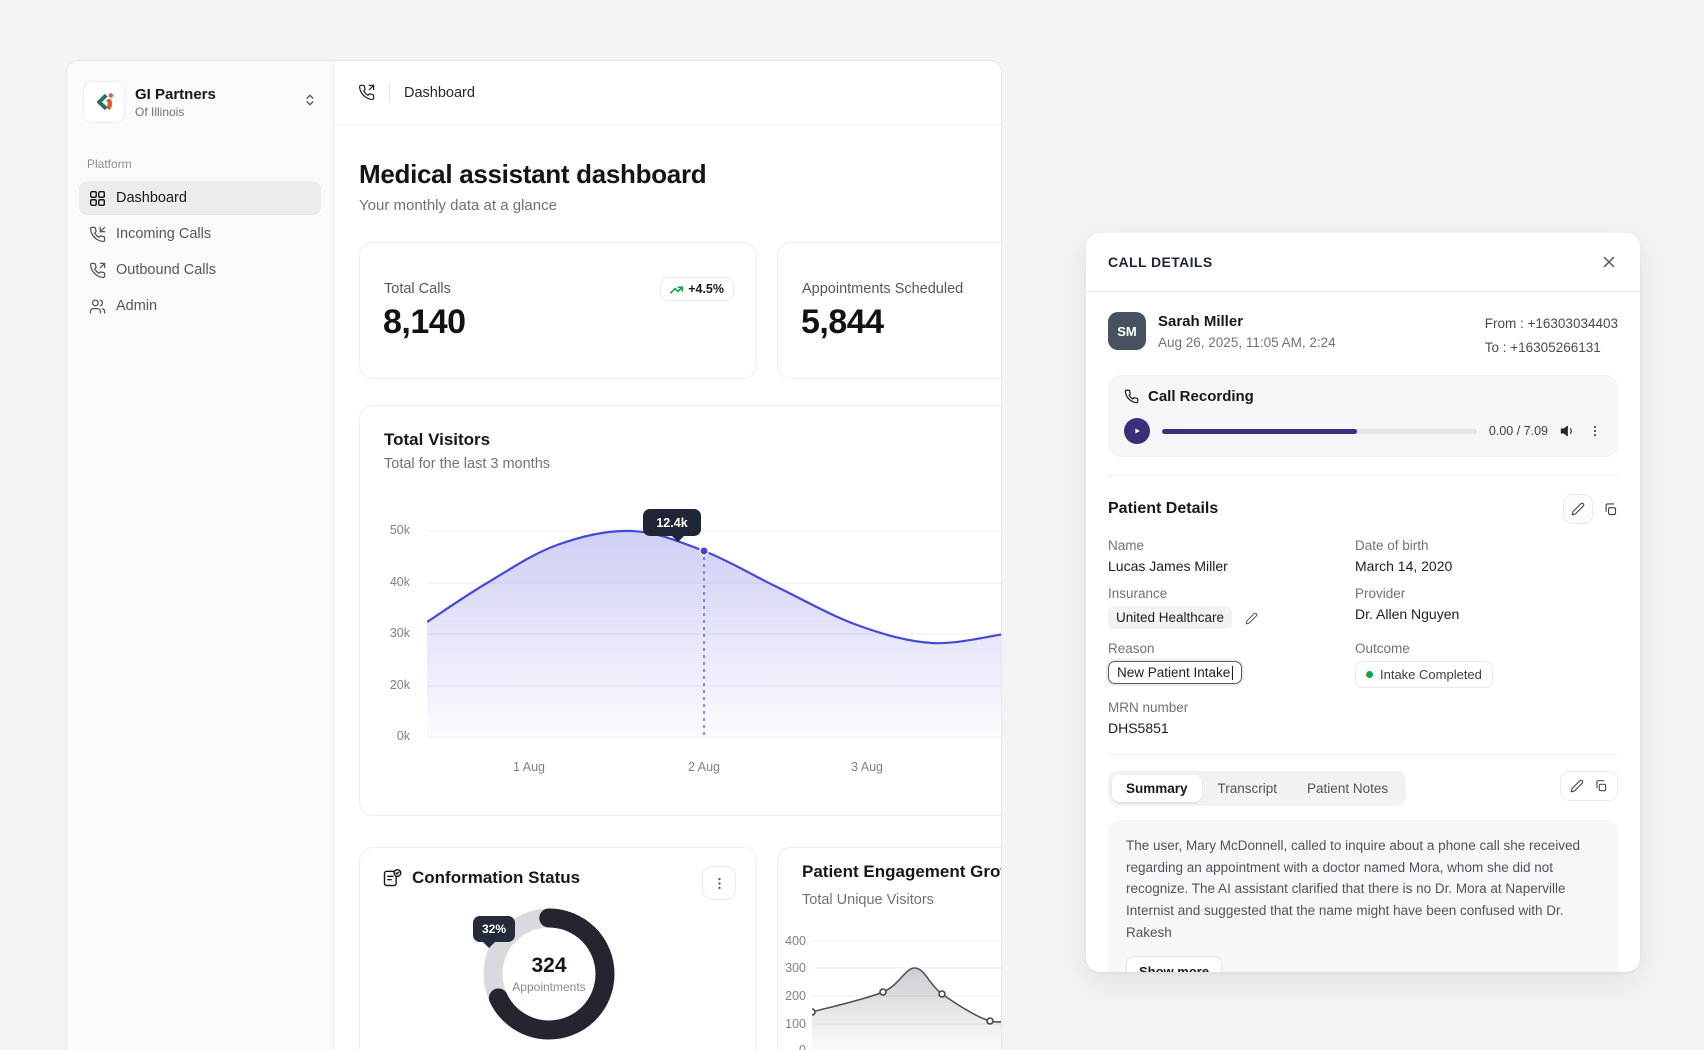  What do you see at coordinates (867, 767) in the screenshot?
I see `x-axis-tick: 3 Aug` at bounding box center [867, 767].